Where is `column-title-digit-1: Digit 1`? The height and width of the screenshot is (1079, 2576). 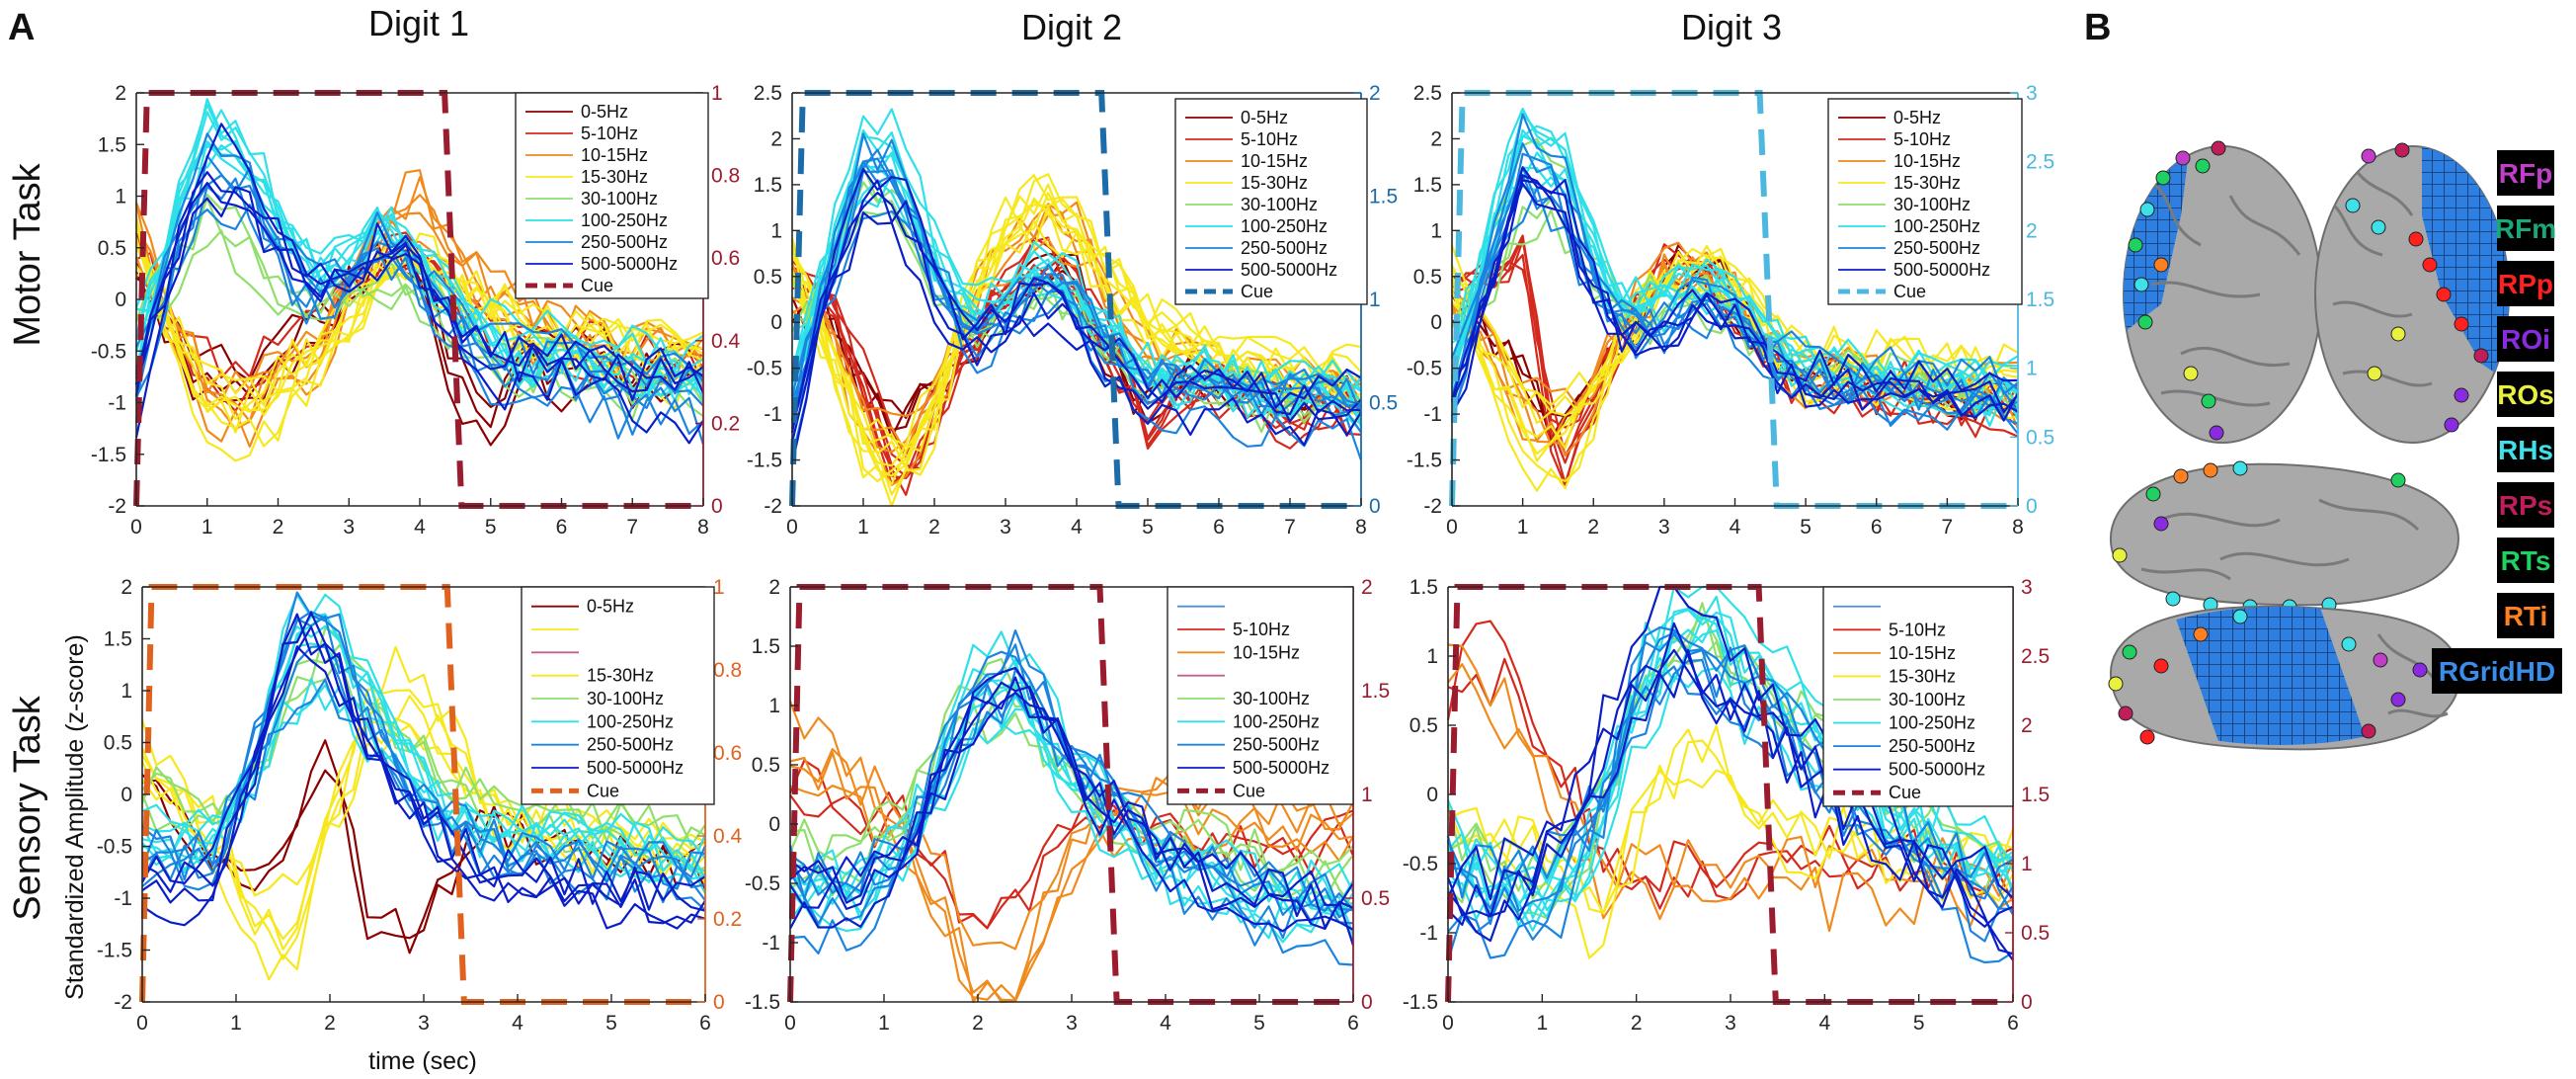
column-title-digit-1: Digit 1 is located at coordinates (418, 23).